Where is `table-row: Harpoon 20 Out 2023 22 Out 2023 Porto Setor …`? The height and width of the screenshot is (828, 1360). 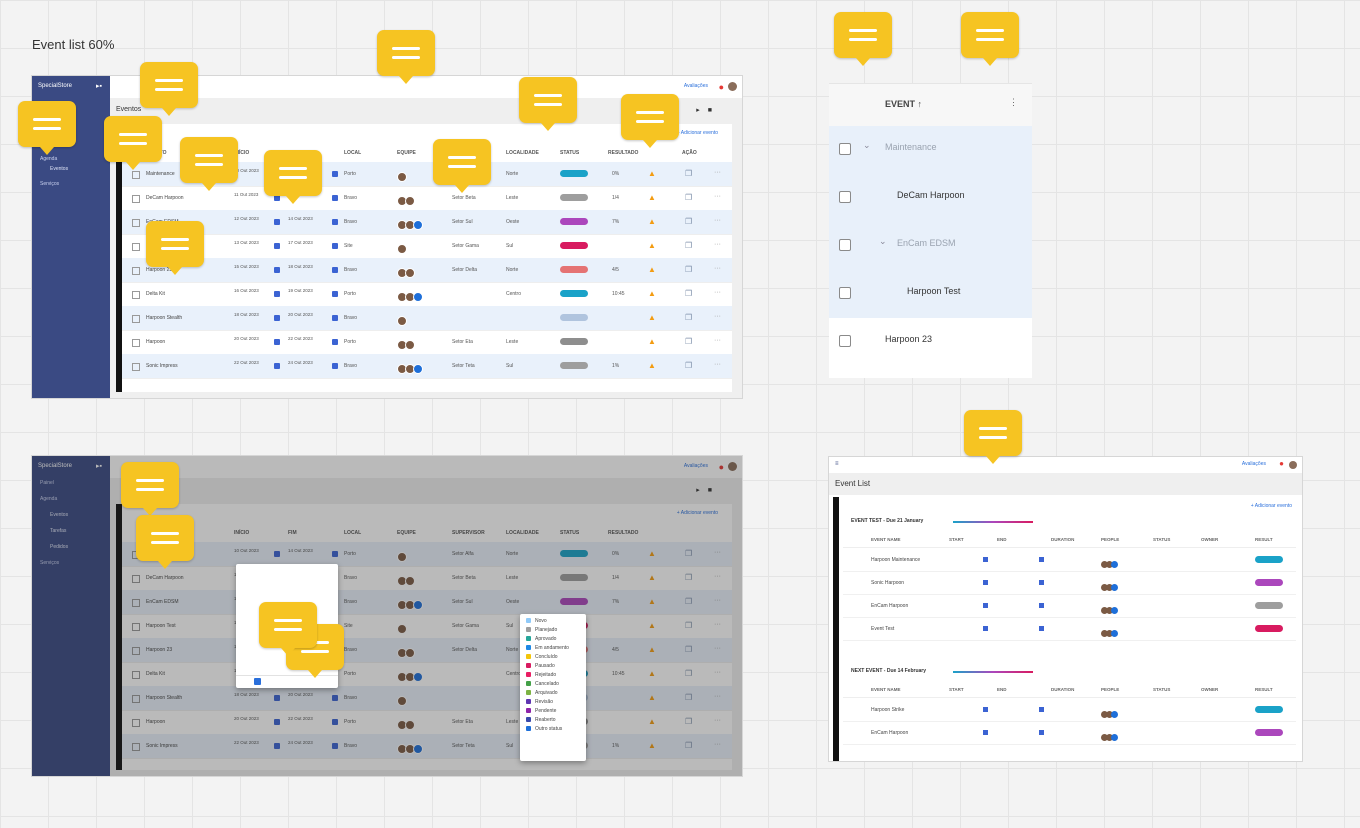
table-row: Harpoon 20 Out 2023 22 Out 2023 Porto Setor … is located at coordinates (427, 342).